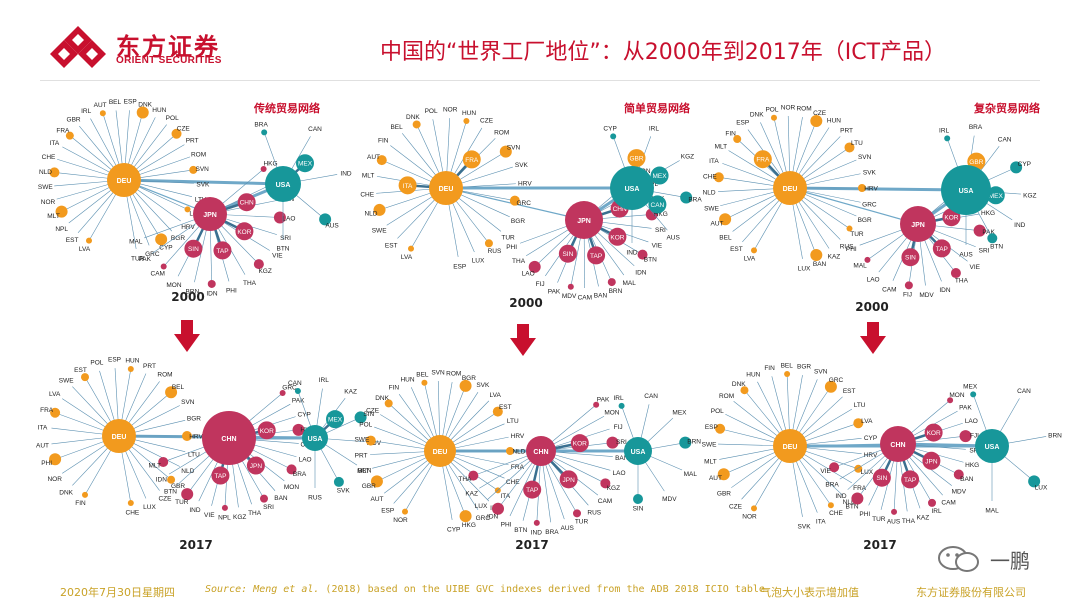  What do you see at coordinates (465, 479) in the screenshot?
I see `country-label: THA` at bounding box center [465, 479].